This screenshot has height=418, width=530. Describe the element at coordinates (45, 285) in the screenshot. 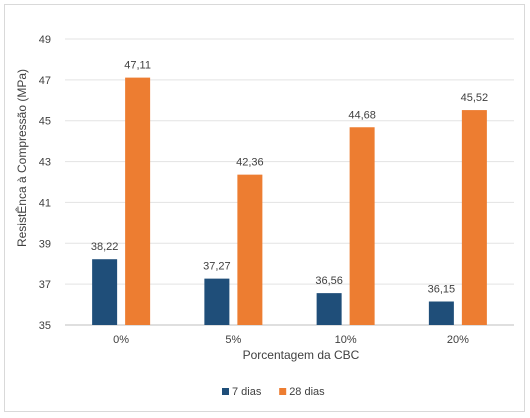

I see `y-tick-label: 37` at that location.